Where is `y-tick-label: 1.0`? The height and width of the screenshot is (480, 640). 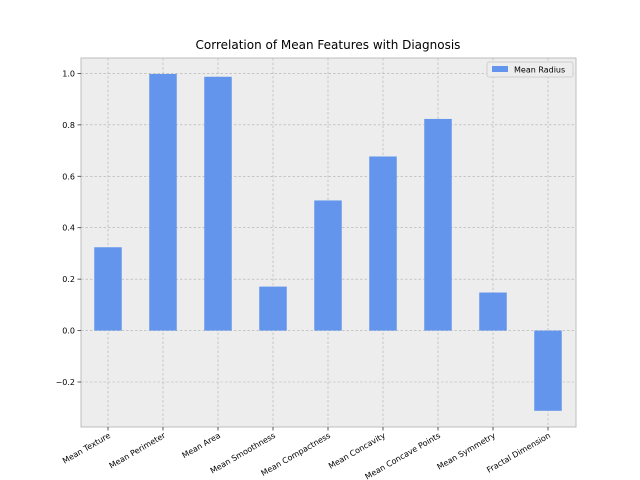
y-tick-label: 1.0 is located at coordinates (68, 73).